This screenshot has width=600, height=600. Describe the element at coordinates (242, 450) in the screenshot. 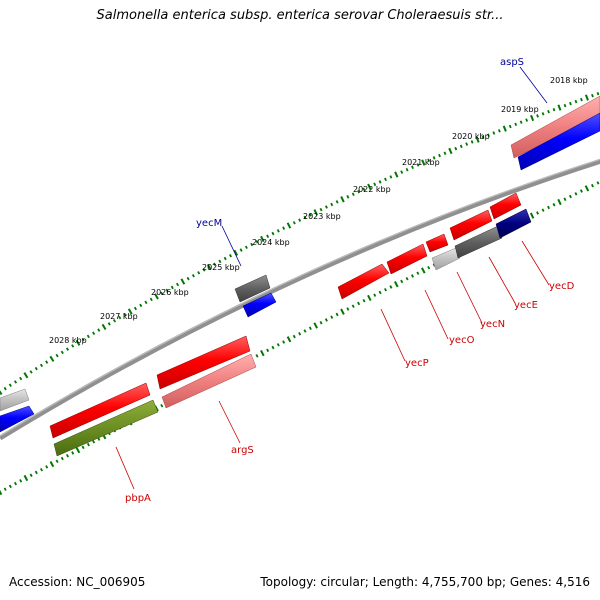

I see `gene-label-argS: argS` at that location.